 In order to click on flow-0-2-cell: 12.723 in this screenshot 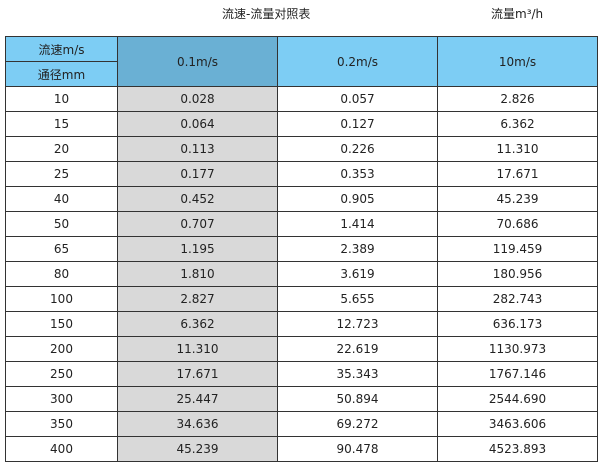, I will do `click(357, 324)`.